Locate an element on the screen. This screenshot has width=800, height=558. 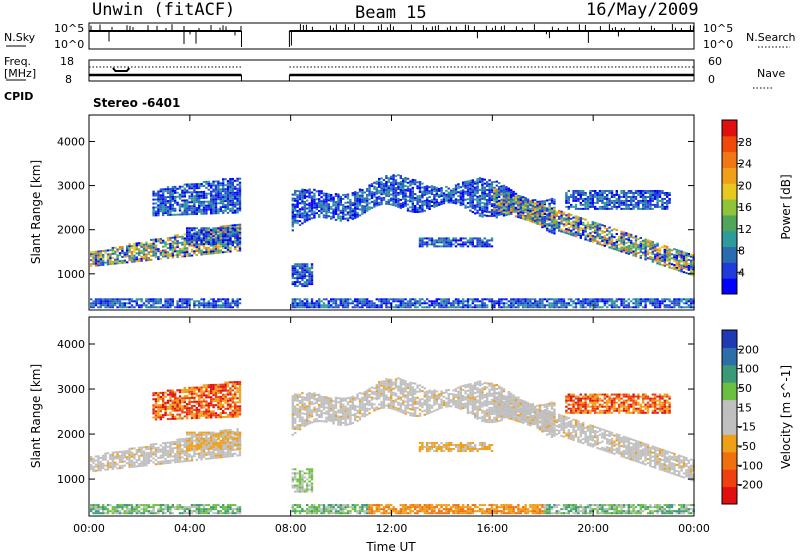
nsky-top-tick: 10^5 is located at coordinates (69, 28).